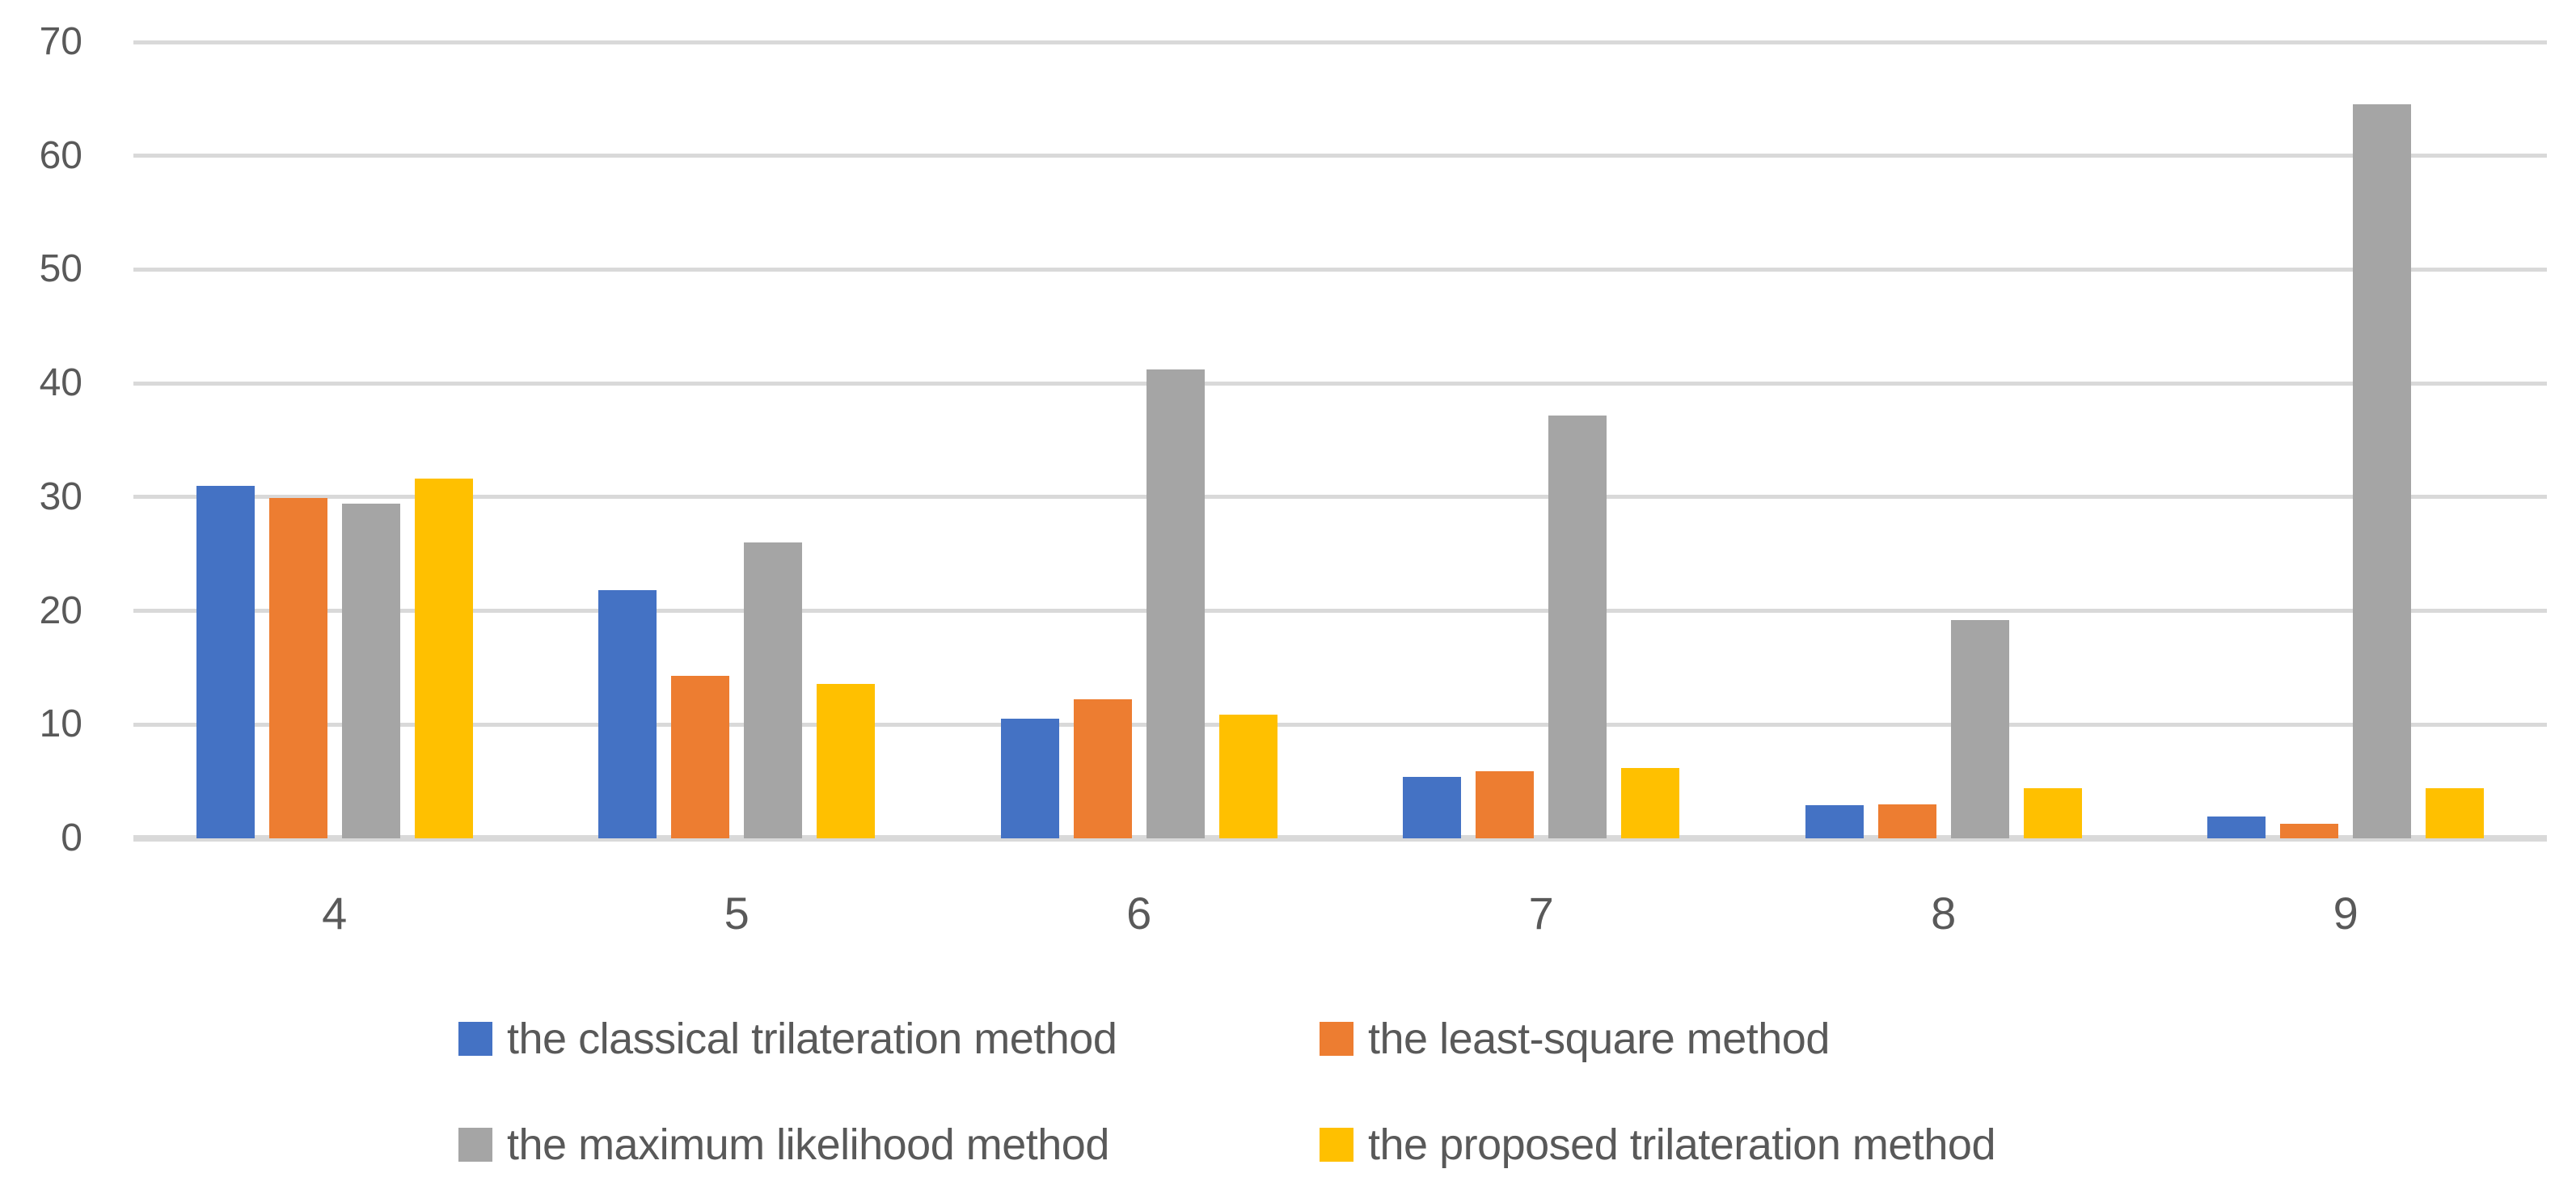 The image size is (2576, 1190). What do you see at coordinates (60, 497) in the screenshot?
I see `y-axis-tick-label: 30` at bounding box center [60, 497].